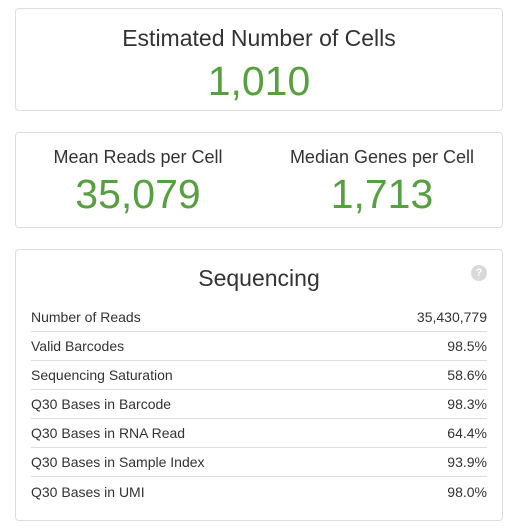  What do you see at coordinates (467, 375) in the screenshot?
I see `row-value: 58.6%` at bounding box center [467, 375].